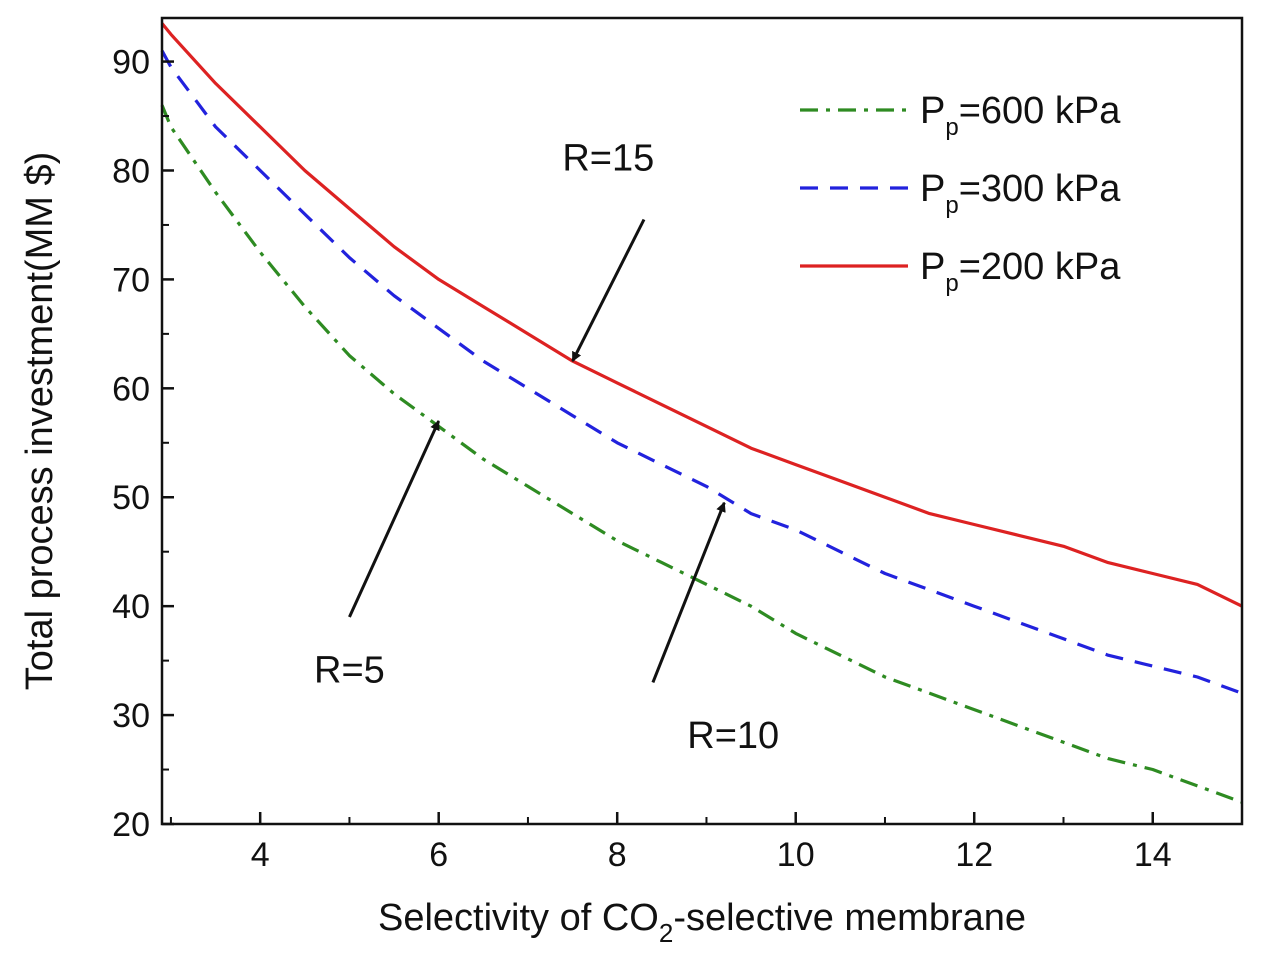 This screenshot has width=1262, height=968. What do you see at coordinates (1020, 271) in the screenshot?
I see `legend-label: Pp=200 kPa` at bounding box center [1020, 271].